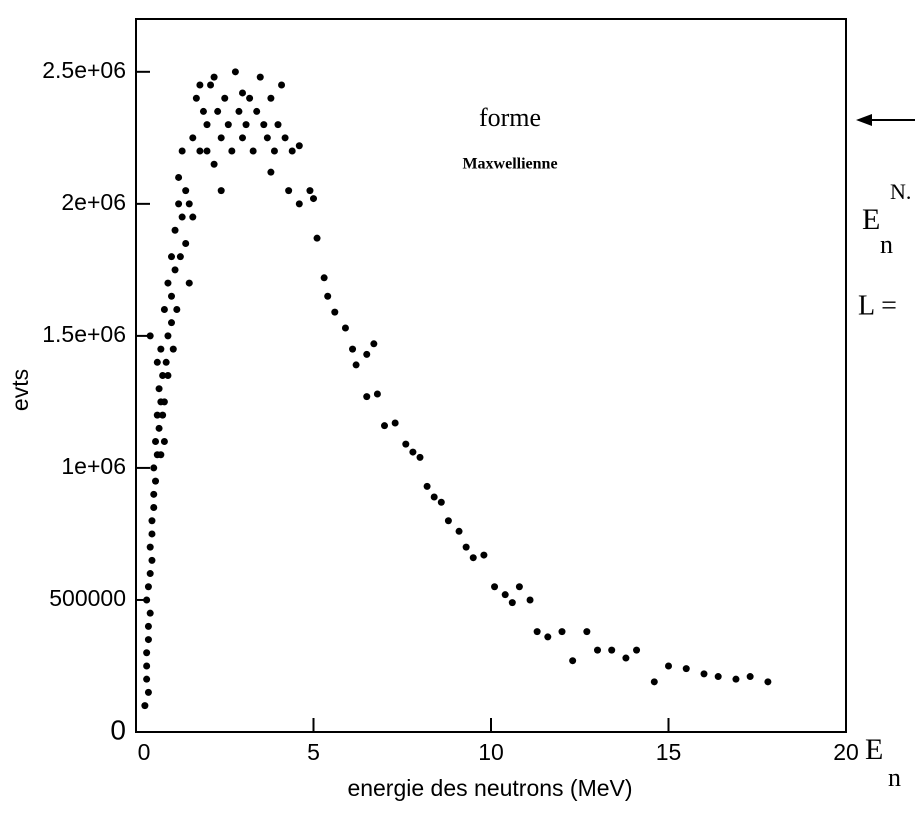 The width and height of the screenshot is (915, 815). Describe the element at coordinates (93, 202) in the screenshot. I see `y-tick-label: 2e+06` at that location.